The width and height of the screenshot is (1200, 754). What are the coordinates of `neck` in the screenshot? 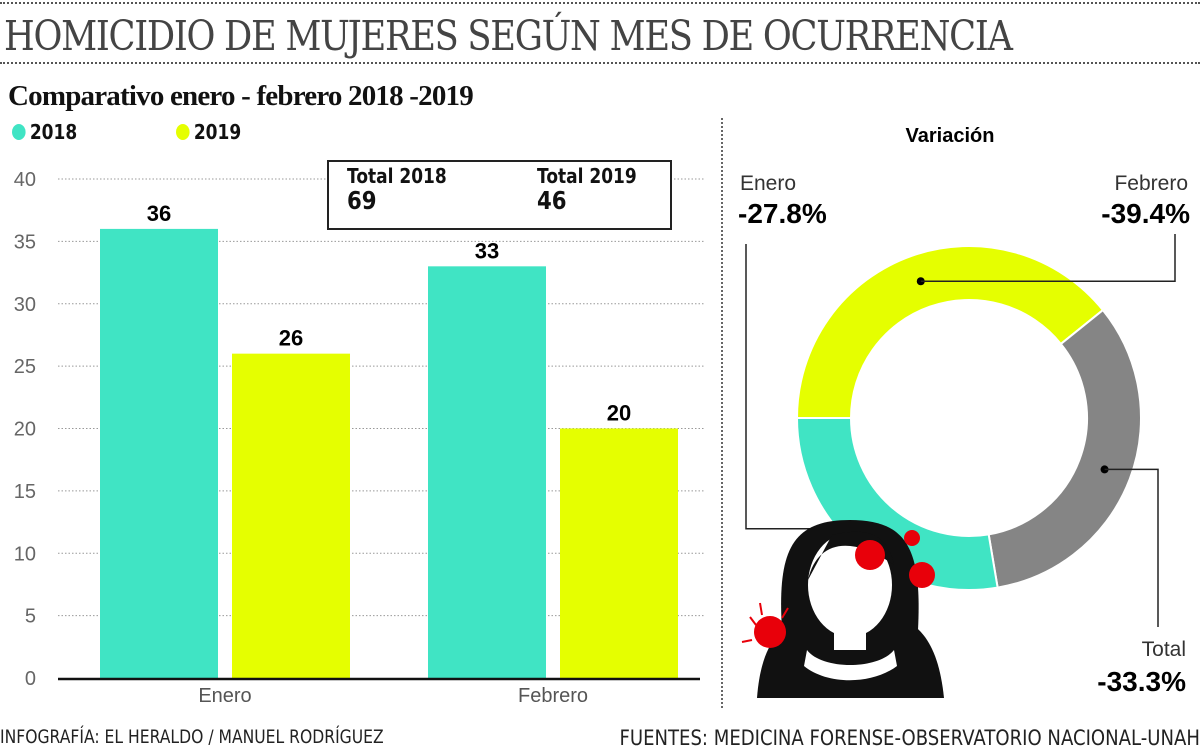 It's located at (850, 637).